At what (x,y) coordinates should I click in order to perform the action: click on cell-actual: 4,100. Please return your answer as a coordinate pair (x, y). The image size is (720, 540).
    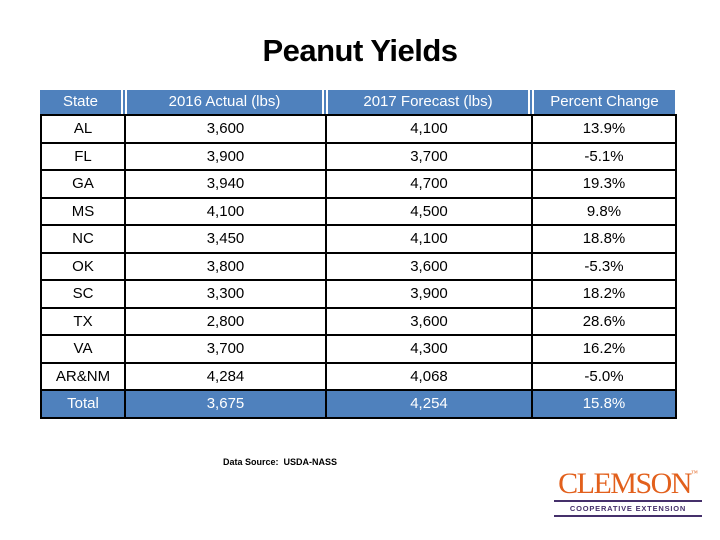
    Looking at the image, I should click on (225, 211).